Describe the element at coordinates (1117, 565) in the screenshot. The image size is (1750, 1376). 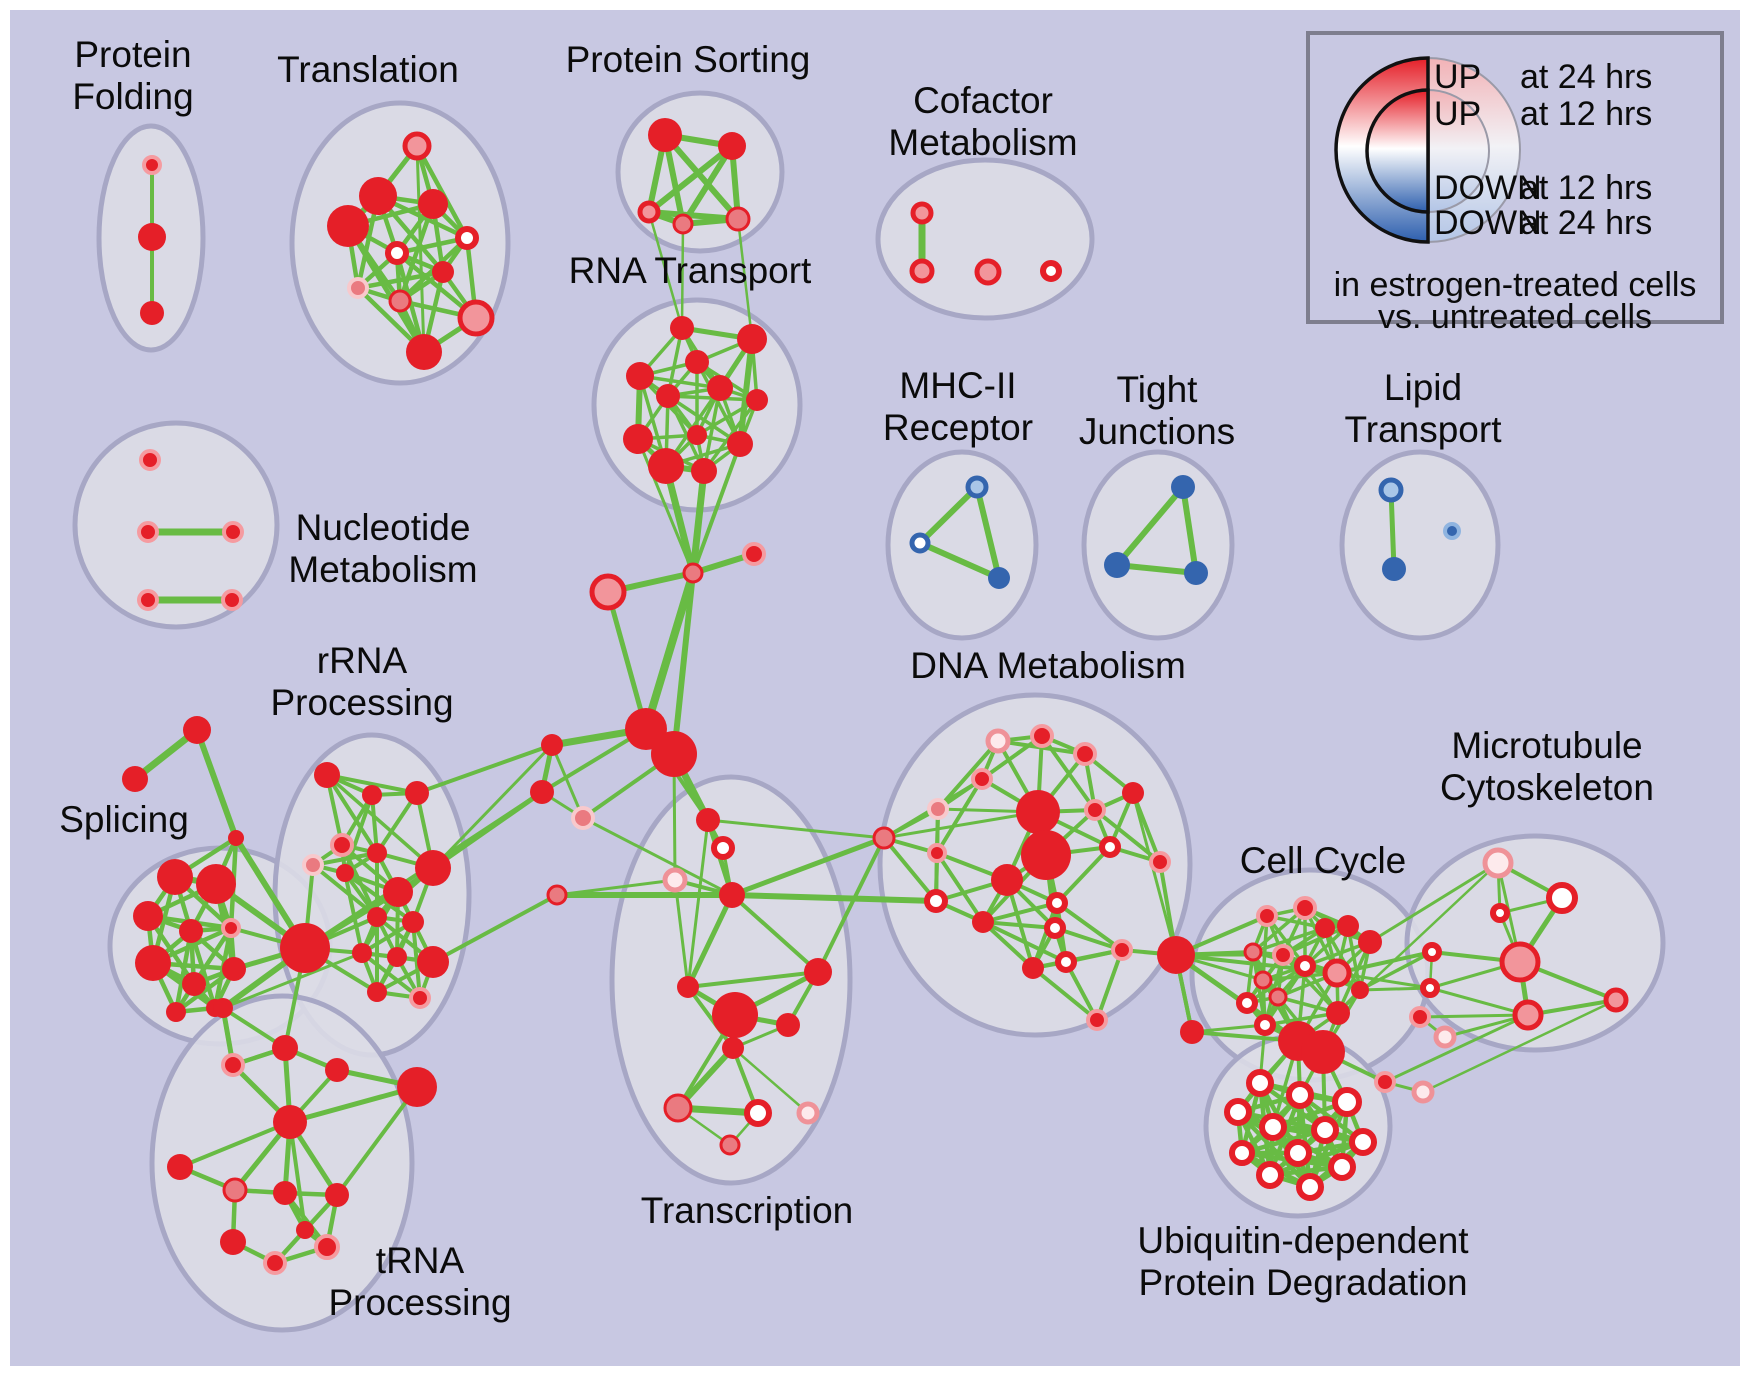
I see `node-tight-junctions` at that location.